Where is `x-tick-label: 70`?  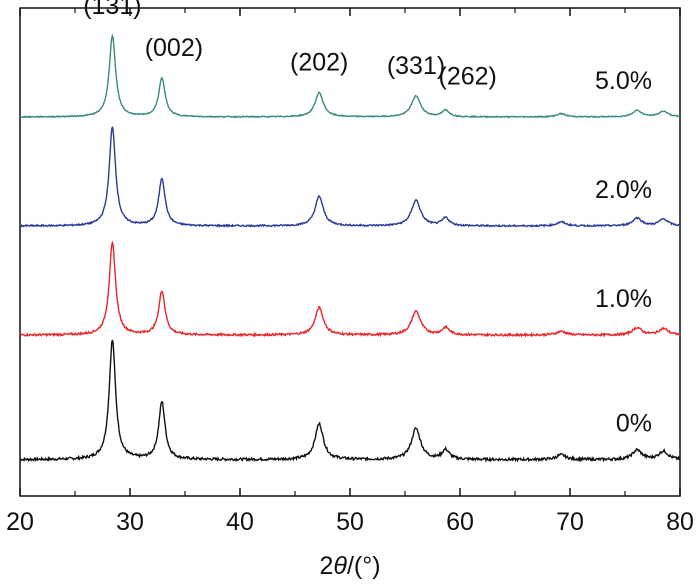 x-tick-label: 70 is located at coordinates (570, 522).